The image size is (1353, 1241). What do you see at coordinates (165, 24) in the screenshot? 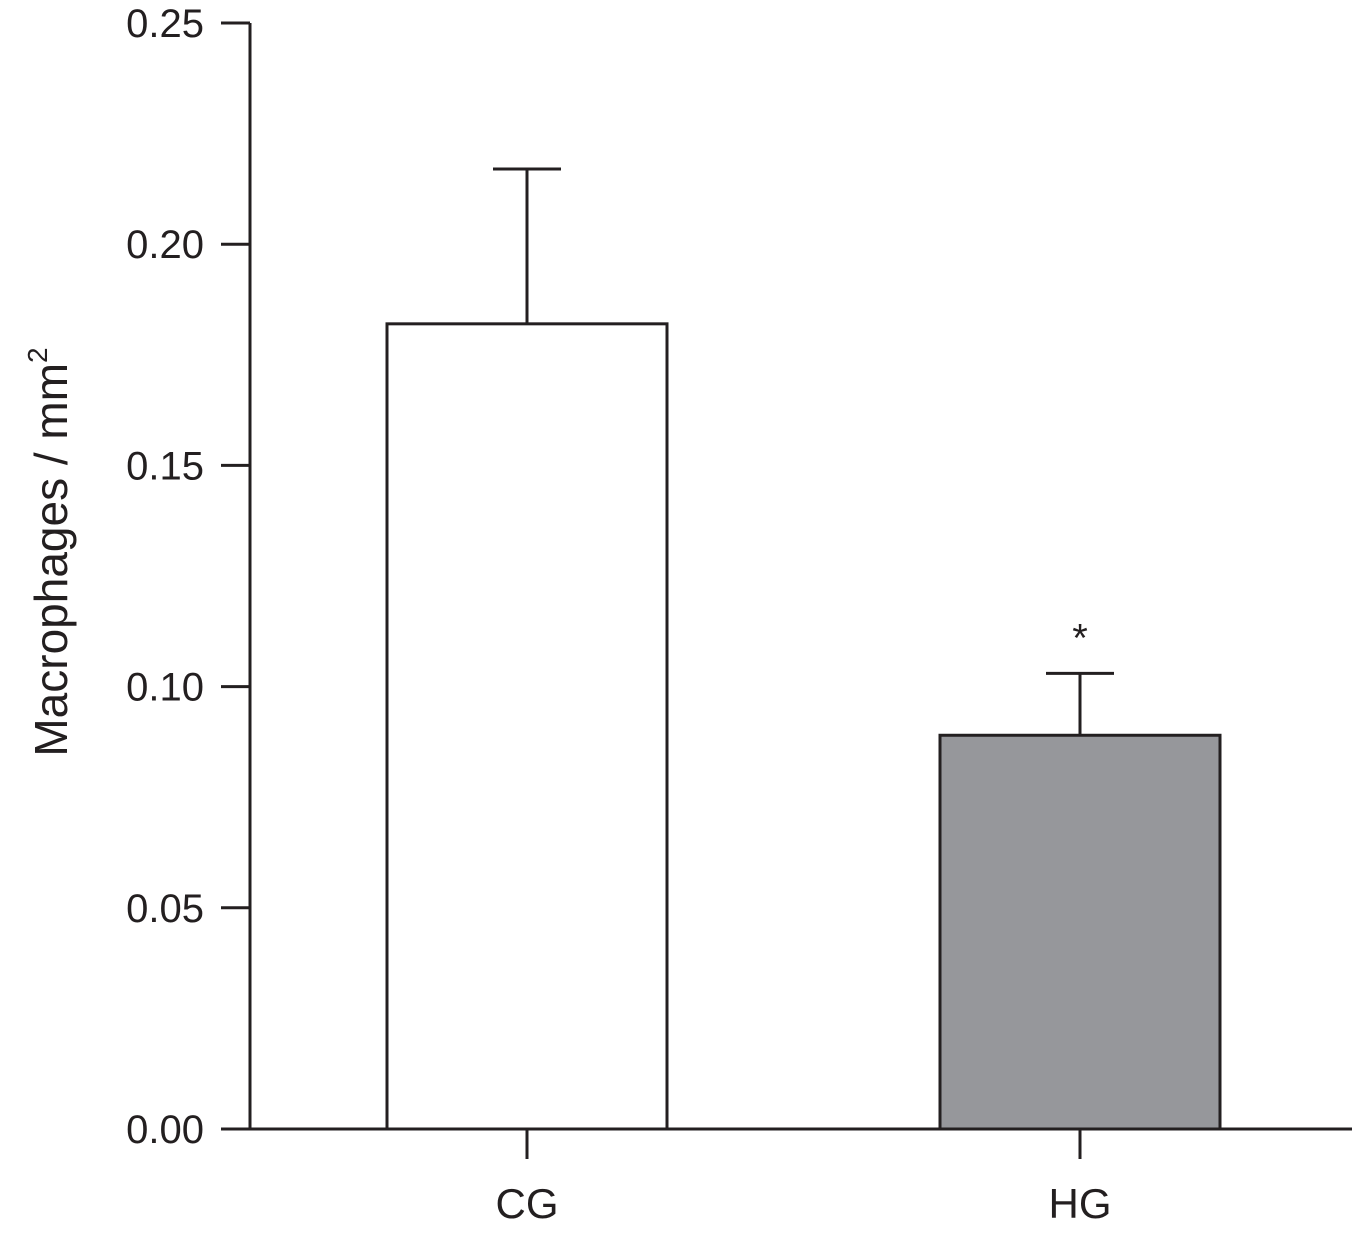
I see `y-tick-label: 0.25` at bounding box center [165, 24].